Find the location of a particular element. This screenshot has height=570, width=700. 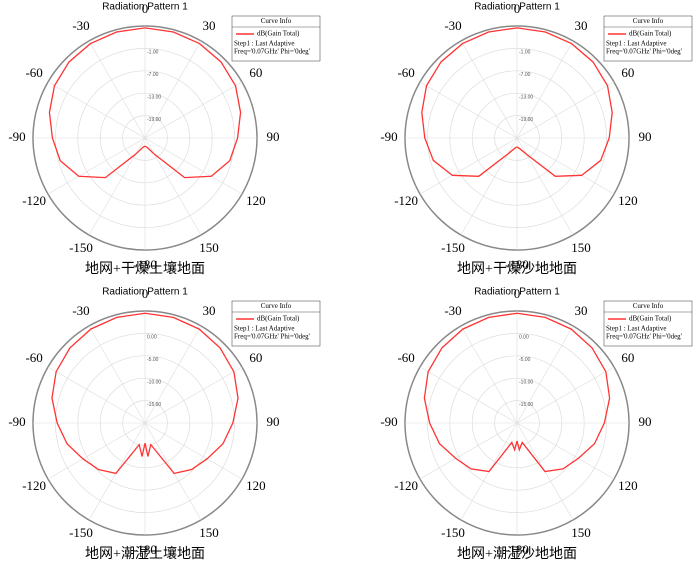

caption: 地网+干燥土壤地面 is located at coordinates (145, 268).